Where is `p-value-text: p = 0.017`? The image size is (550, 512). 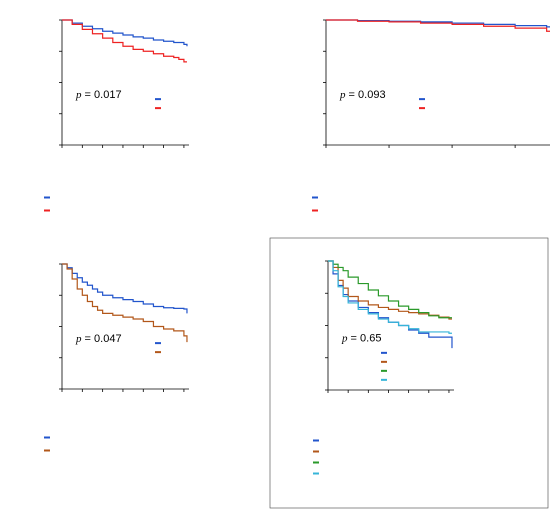
p-value-text: p = 0.017 is located at coordinates (98, 95).